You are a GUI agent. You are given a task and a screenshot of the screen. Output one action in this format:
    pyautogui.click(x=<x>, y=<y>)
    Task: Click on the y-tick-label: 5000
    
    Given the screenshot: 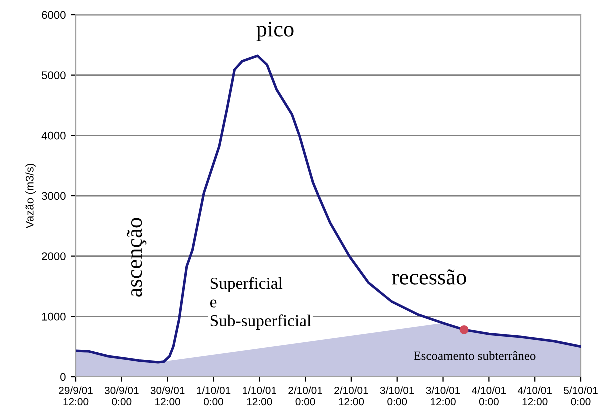 What is the action you would take?
    pyautogui.click(x=54, y=76)
    